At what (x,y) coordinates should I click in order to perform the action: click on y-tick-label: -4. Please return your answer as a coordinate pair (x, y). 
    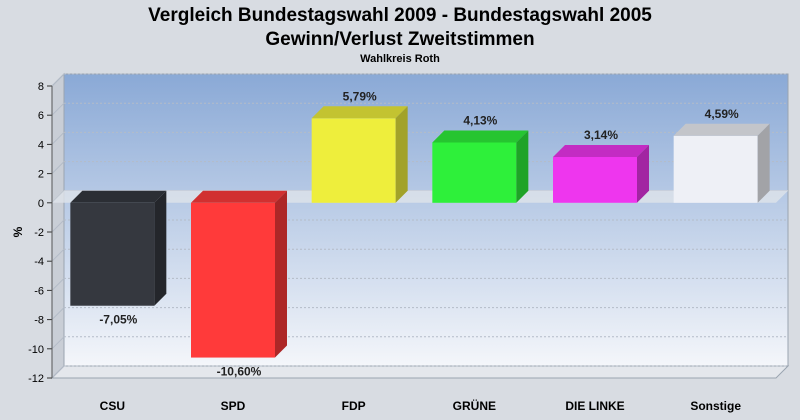
    Looking at the image, I should click on (39, 262).